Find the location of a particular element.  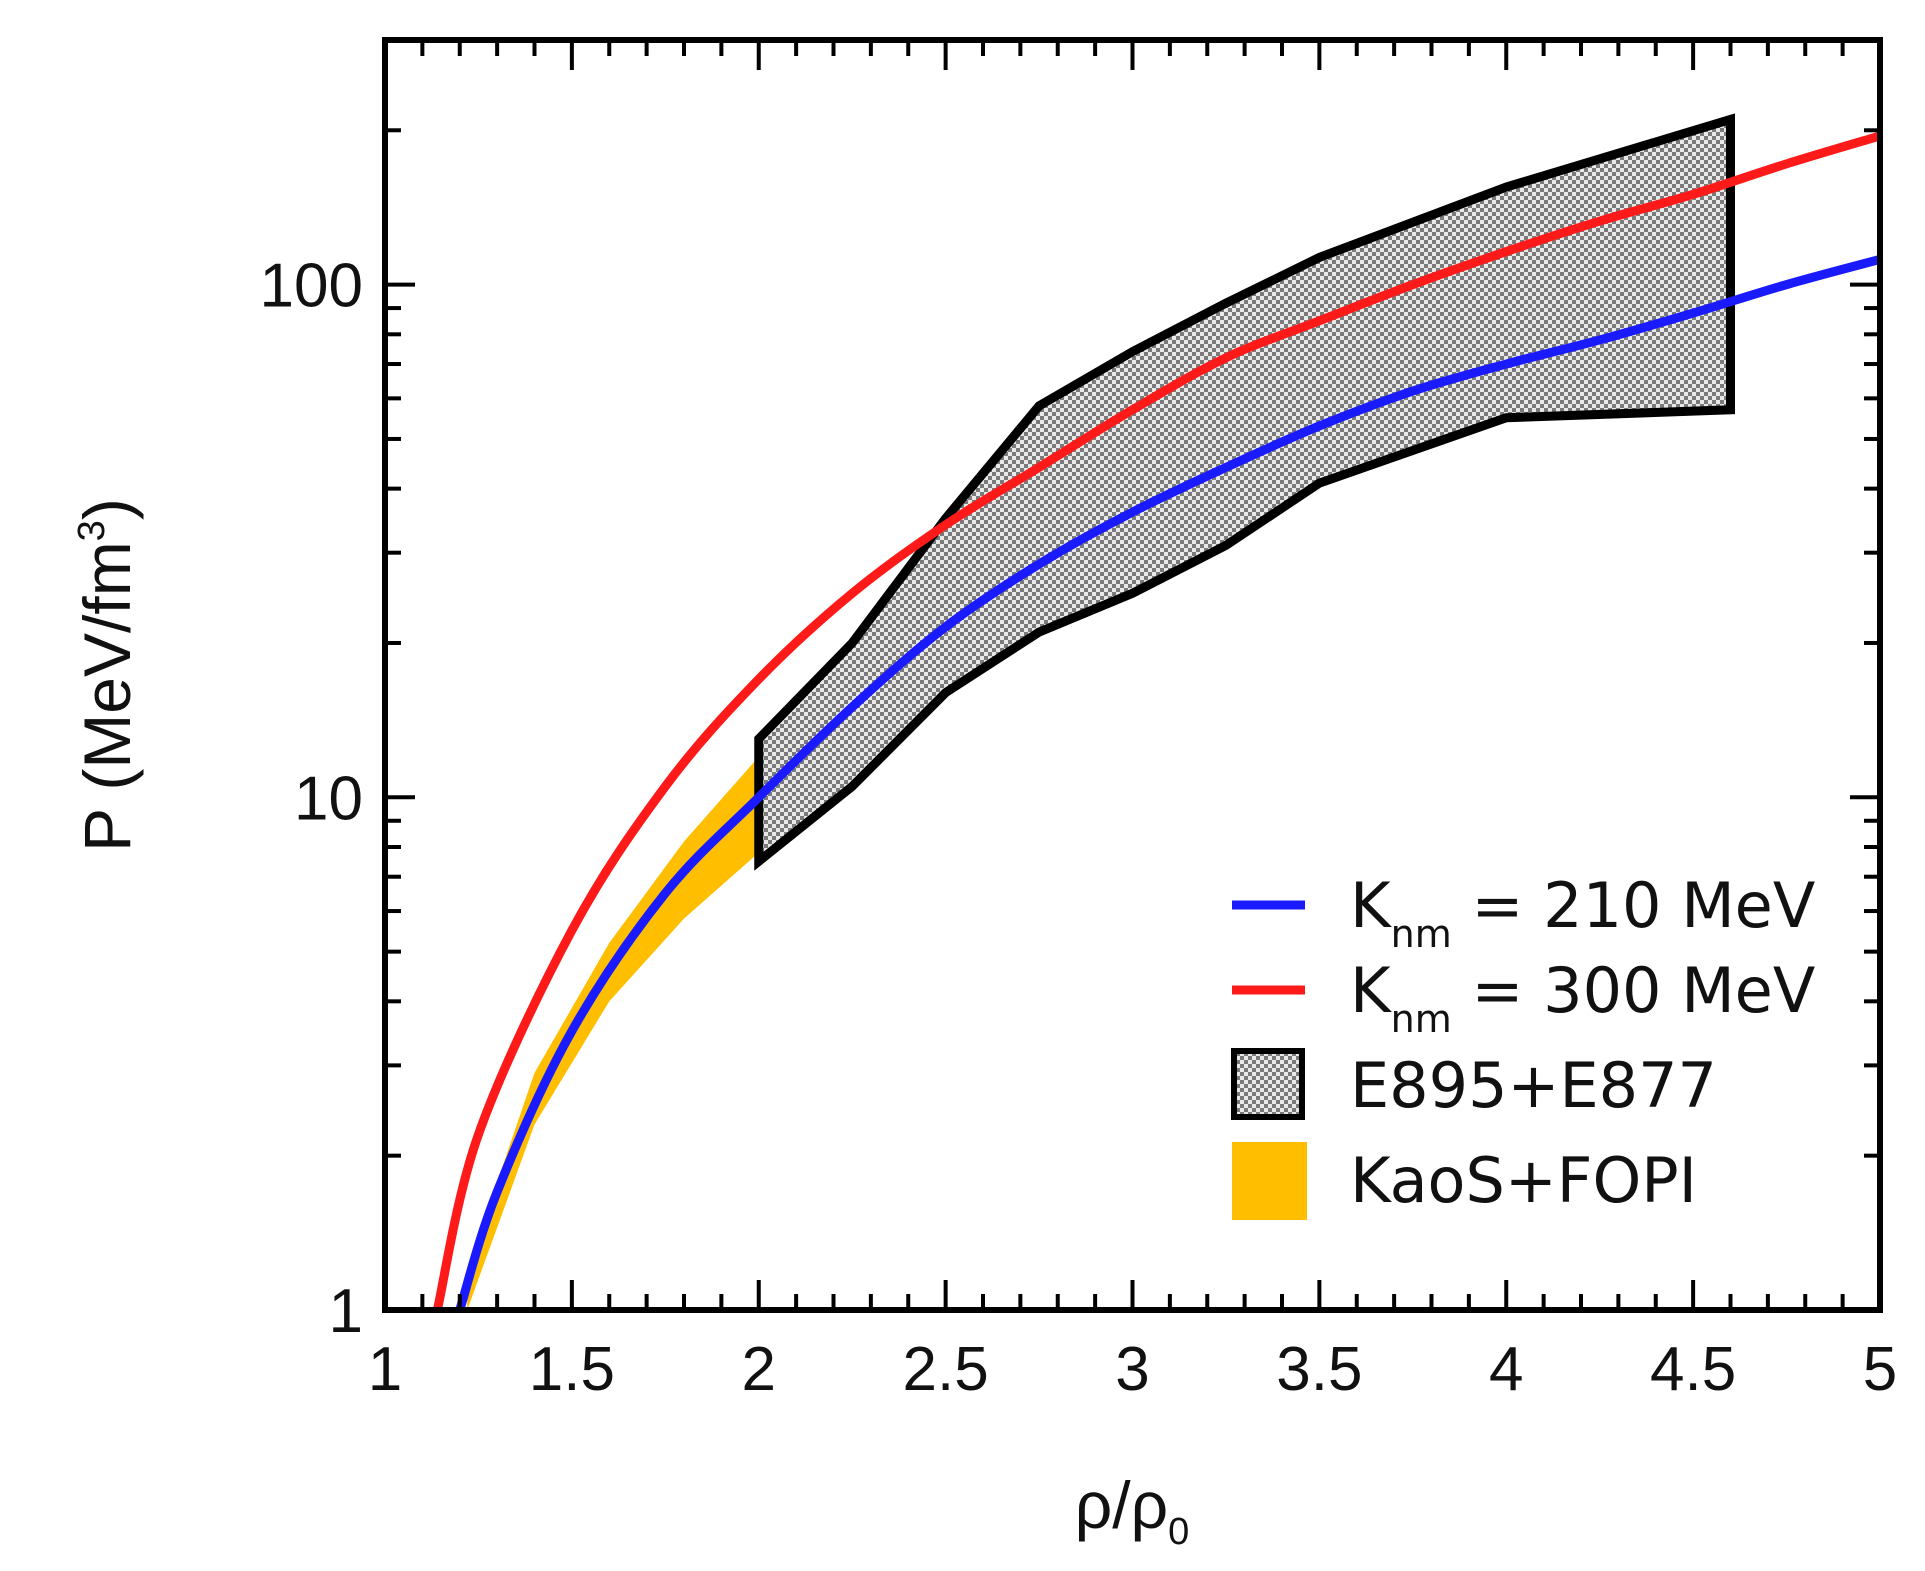

legend-label: KaoS+FOPI is located at coordinates (1523, 1180).